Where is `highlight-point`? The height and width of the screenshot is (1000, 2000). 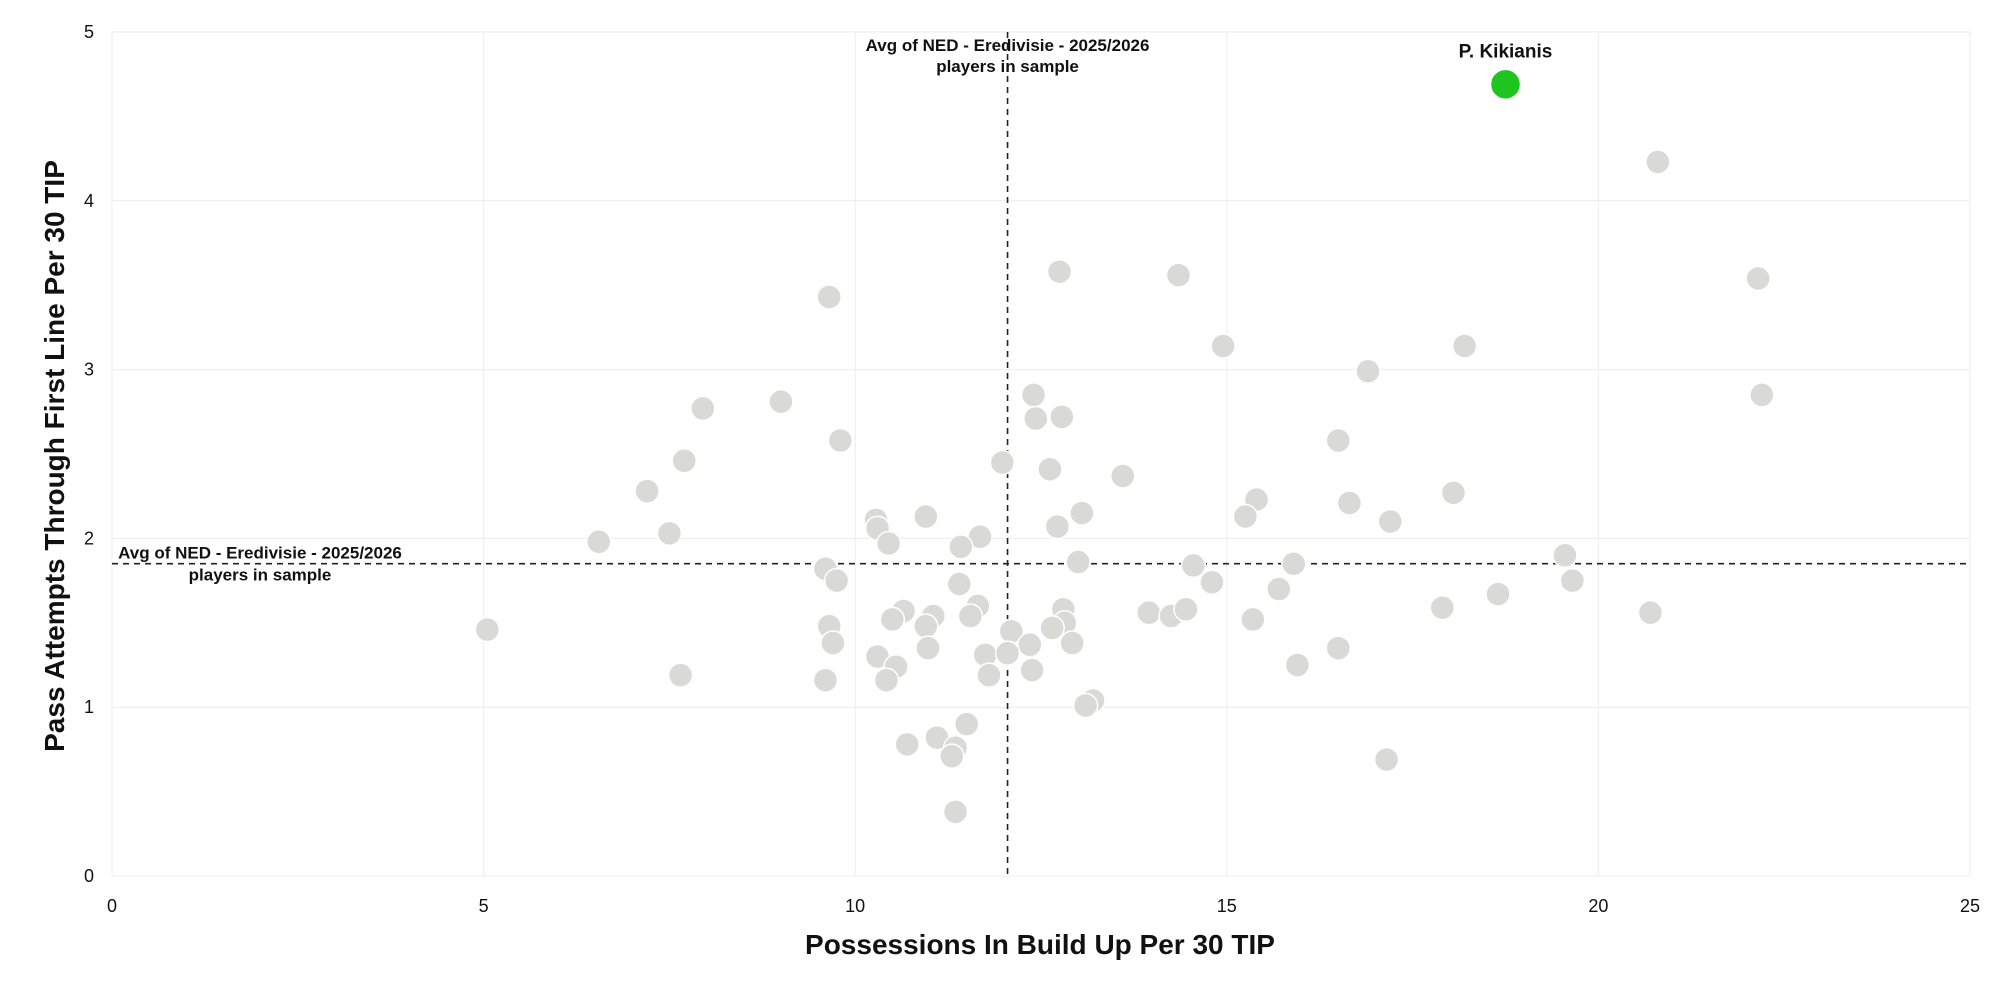
highlight-point is located at coordinates (1505, 84).